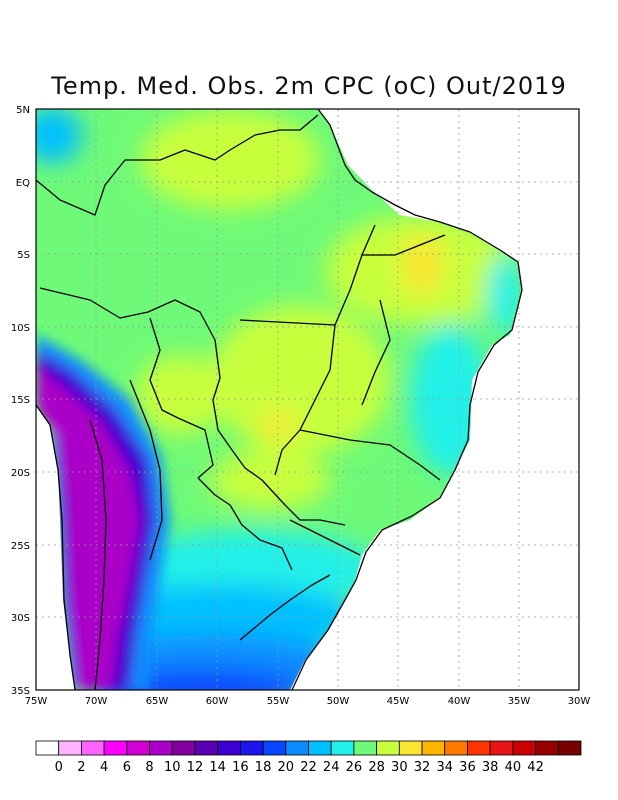  What do you see at coordinates (278, 425) in the screenshot?
I see `field-32-mato-grosso` at bounding box center [278, 425].